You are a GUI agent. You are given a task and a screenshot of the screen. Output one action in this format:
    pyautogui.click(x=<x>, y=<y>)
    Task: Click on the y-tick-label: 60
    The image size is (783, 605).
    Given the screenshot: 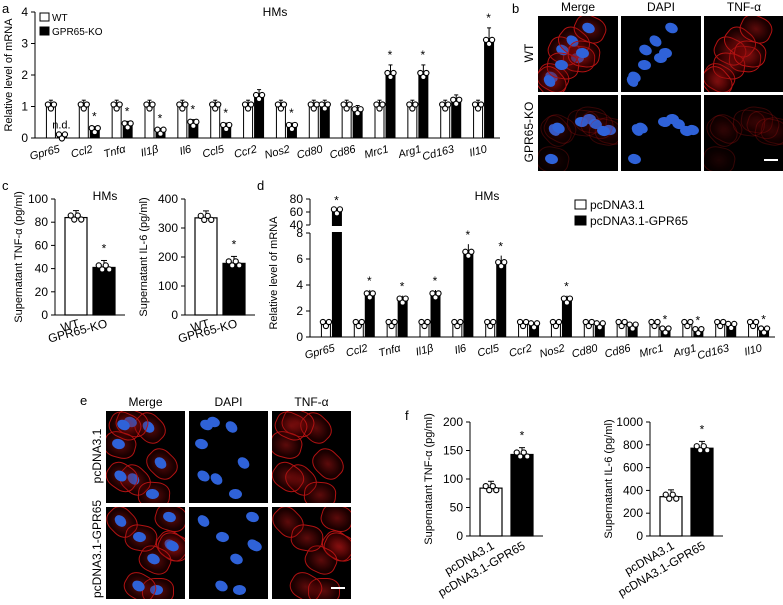 What is the action you would take?
    pyautogui.click(x=42, y=245)
    